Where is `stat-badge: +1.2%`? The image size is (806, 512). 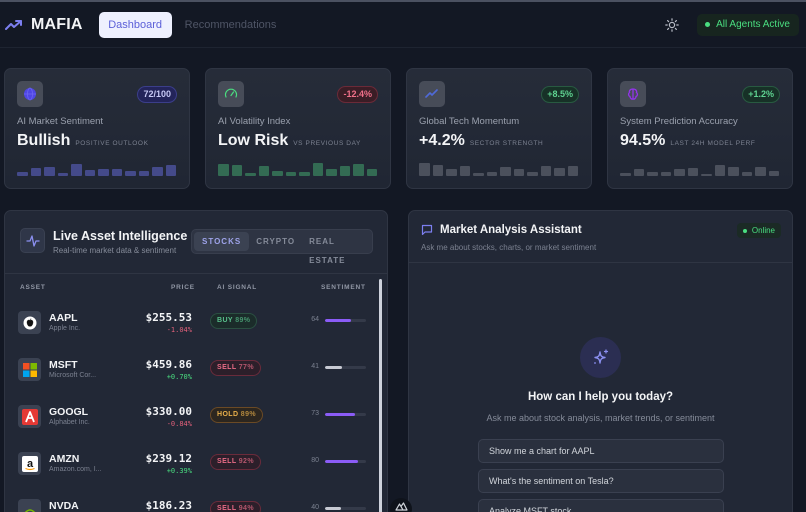 stat-badge: +1.2% is located at coordinates (761, 94).